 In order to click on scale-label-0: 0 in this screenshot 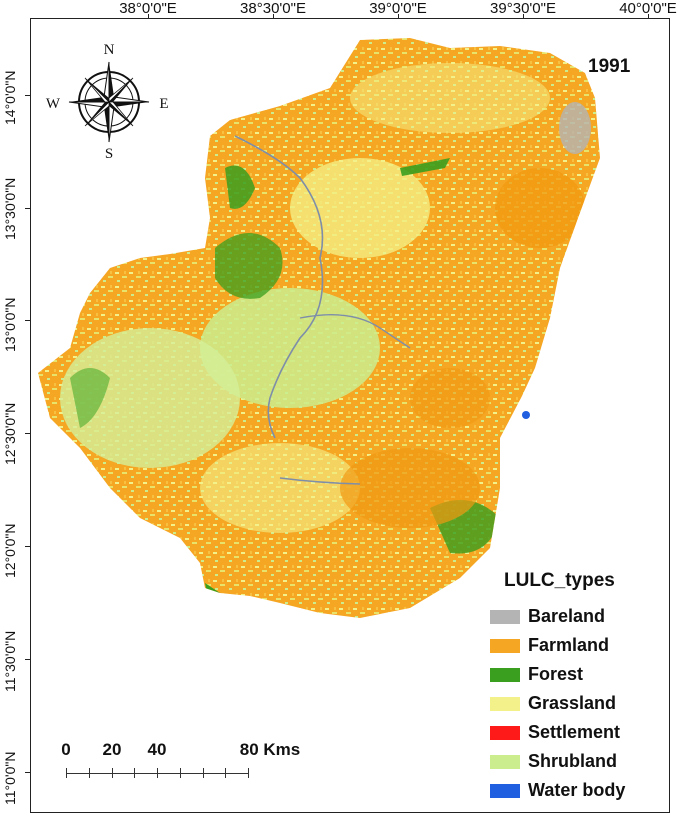, I will do `click(66, 749)`.